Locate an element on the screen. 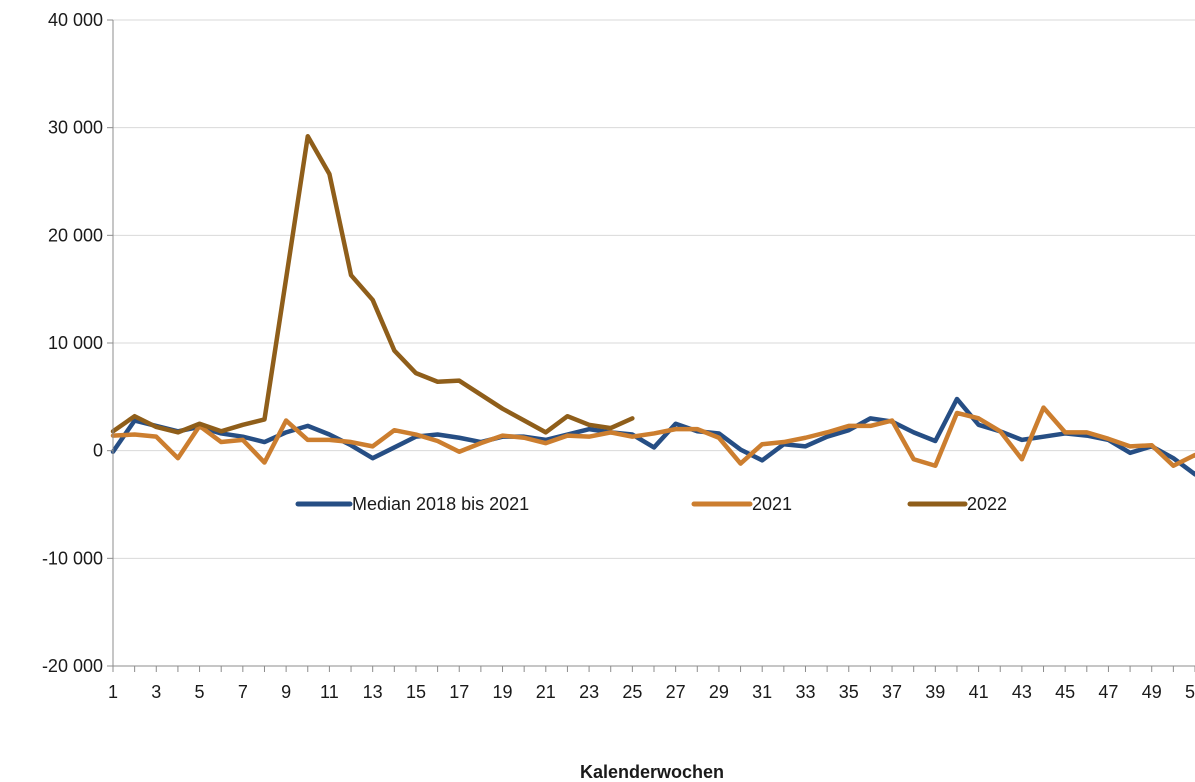  legend: Median 2018 bis 2021 2021 2022 is located at coordinates (651, 504).